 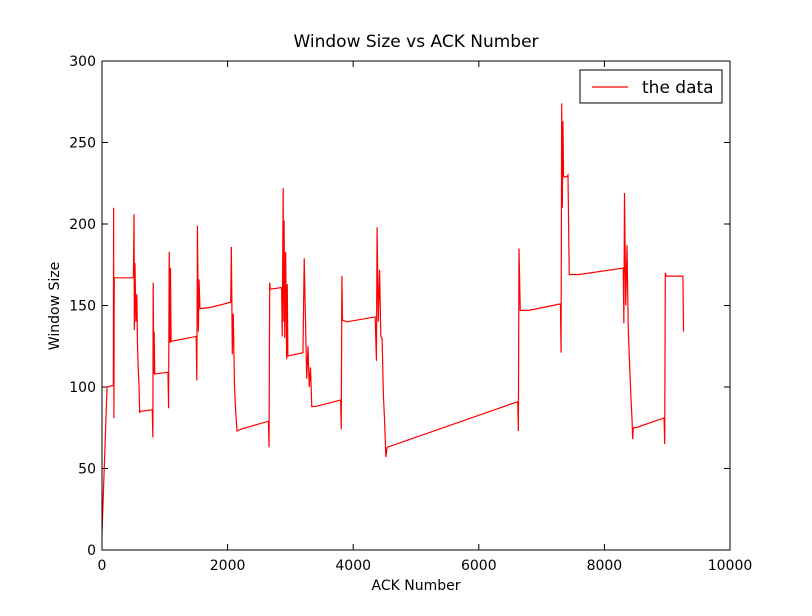 What do you see at coordinates (730, 566) in the screenshot?
I see `x-tick-label: 10000` at bounding box center [730, 566].